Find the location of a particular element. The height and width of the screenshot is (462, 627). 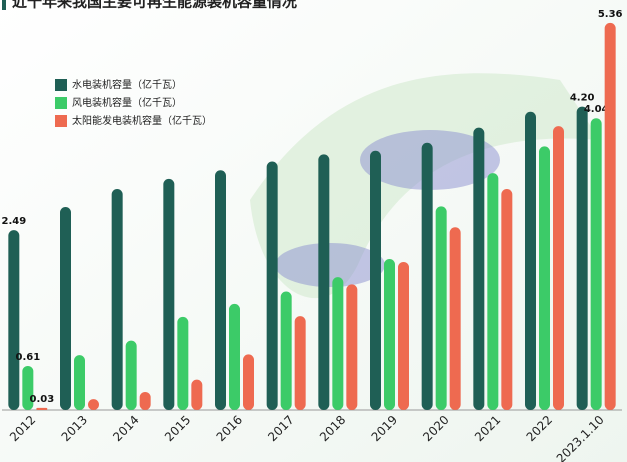

chart-title: 近十年来我国主要可再生能源装机容量情况 is located at coordinates (154, 5).